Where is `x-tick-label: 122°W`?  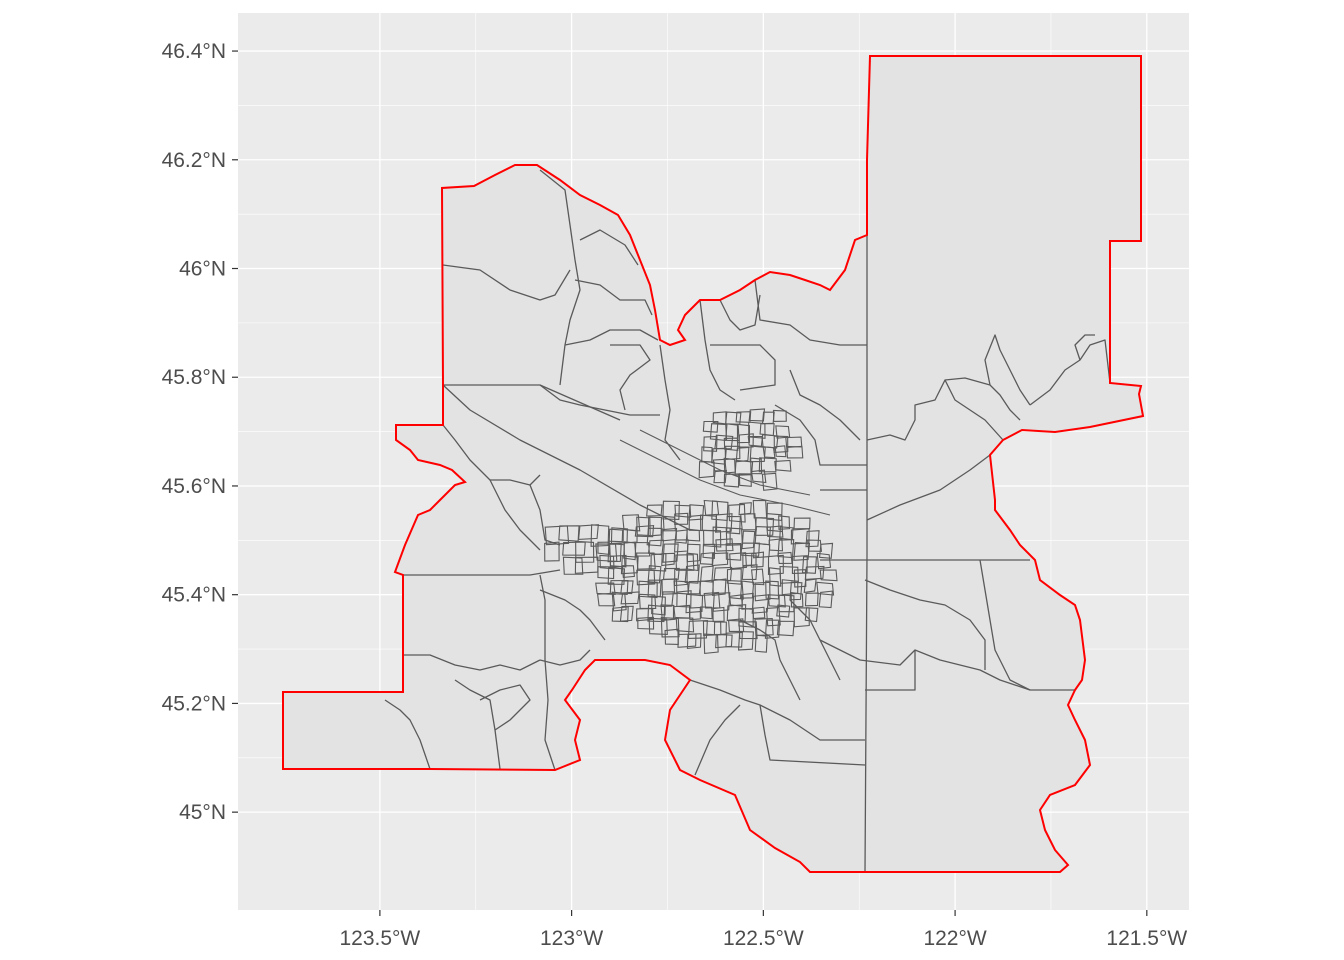 x-tick-label: 122°W is located at coordinates (954, 938).